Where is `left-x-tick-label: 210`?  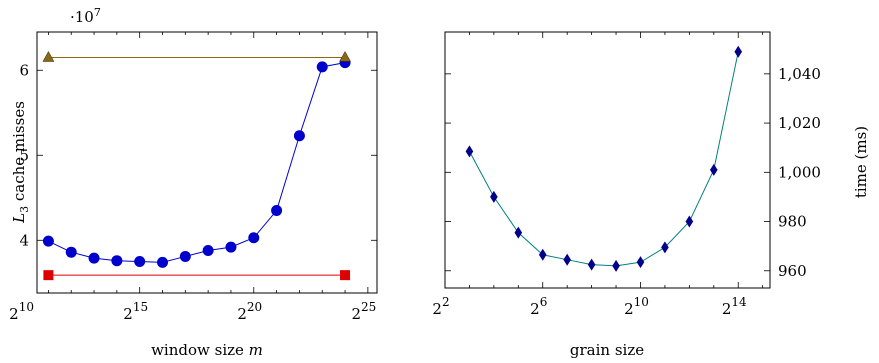 left-x-tick-label: 210 is located at coordinates (21, 311).